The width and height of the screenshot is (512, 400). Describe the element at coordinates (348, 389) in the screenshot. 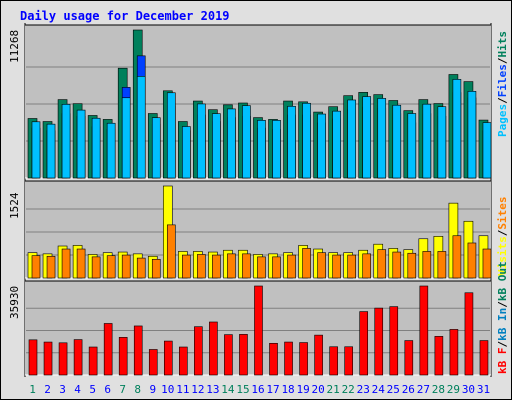

I see `x-tick-label: 22` at that location.